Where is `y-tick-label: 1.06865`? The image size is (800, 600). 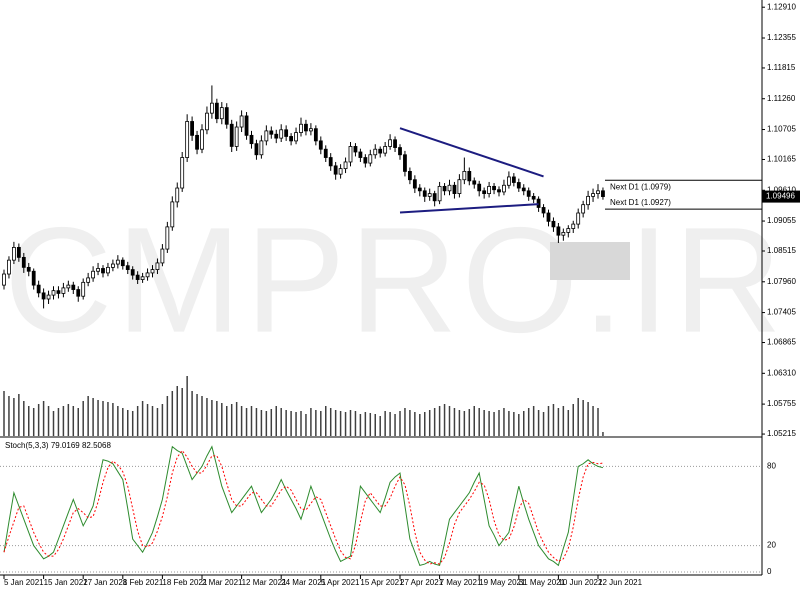 y-tick-label: 1.06865 is located at coordinates (781, 342).